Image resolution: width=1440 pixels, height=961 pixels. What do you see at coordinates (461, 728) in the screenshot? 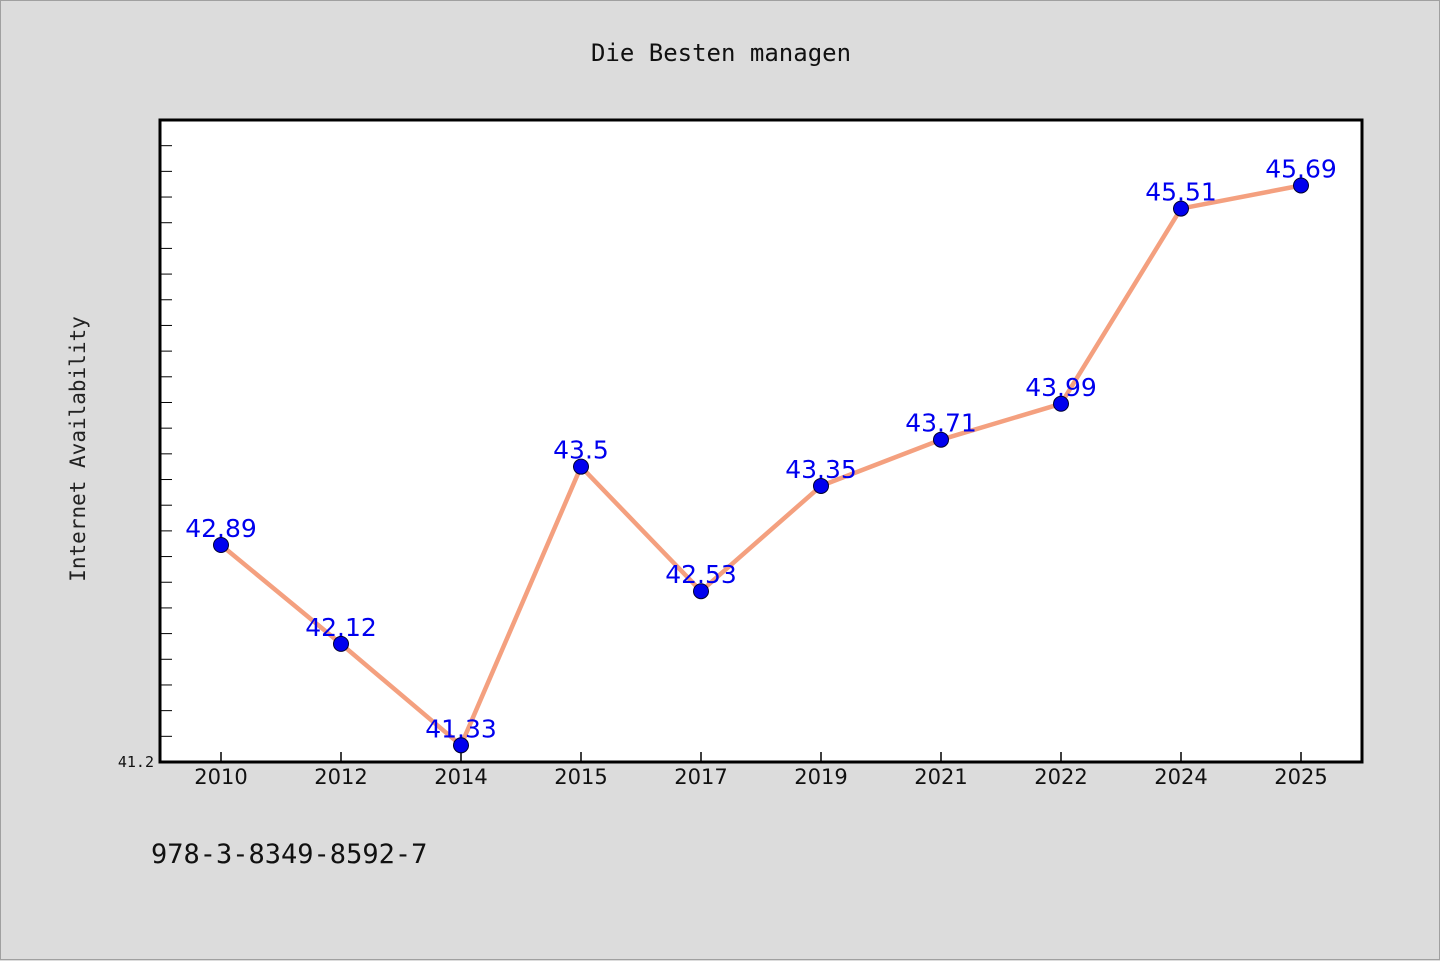
I see `data-label: 41.33` at bounding box center [461, 728].